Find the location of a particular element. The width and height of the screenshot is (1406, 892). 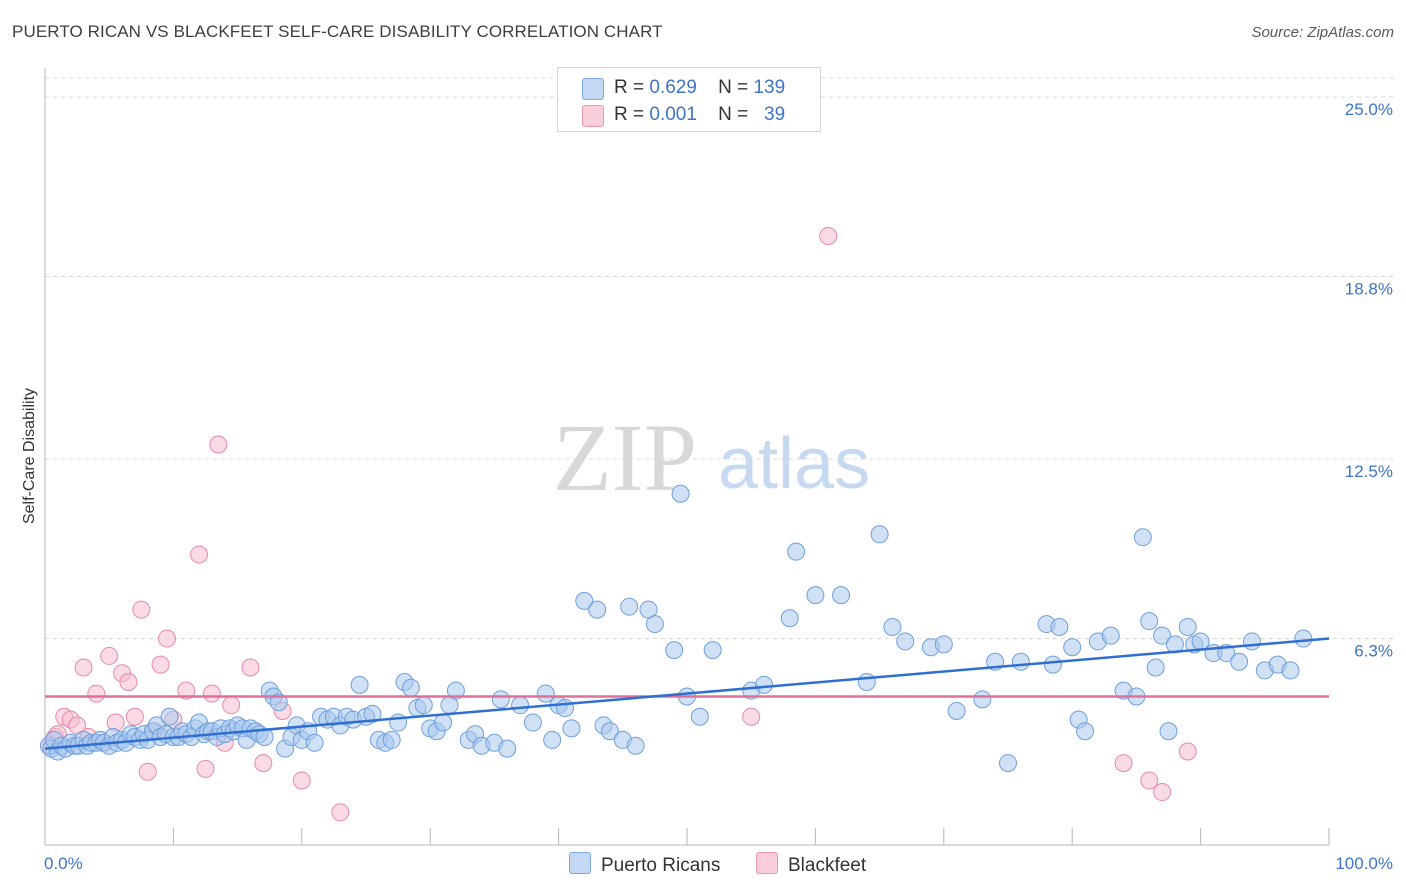

y-tick-label: 25.0% is located at coordinates (1369, 109).